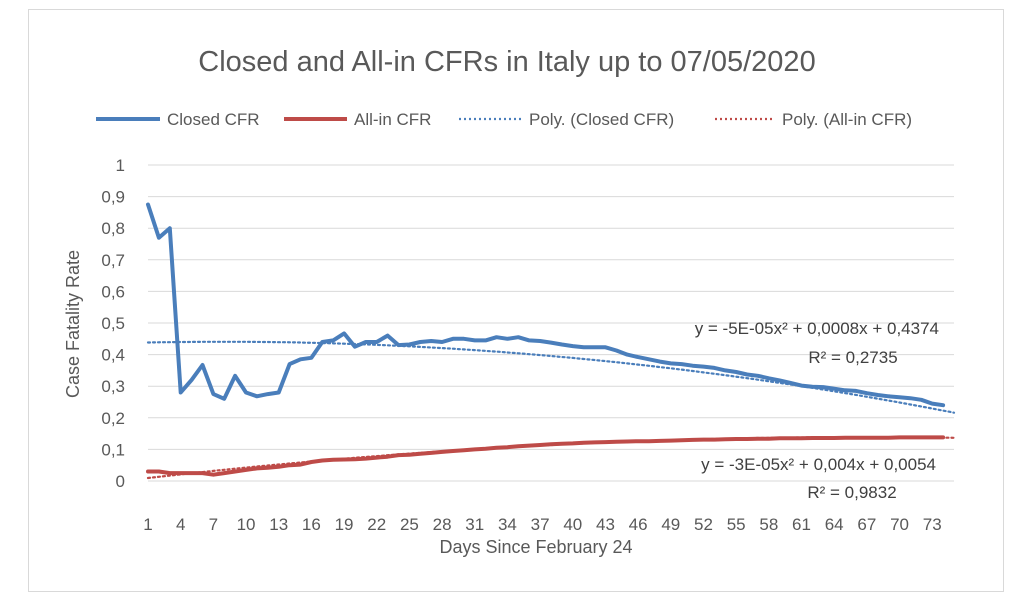 This screenshot has width=1024, height=615. What do you see at coordinates (932, 524) in the screenshot?
I see `x-tick-label: 73` at bounding box center [932, 524].